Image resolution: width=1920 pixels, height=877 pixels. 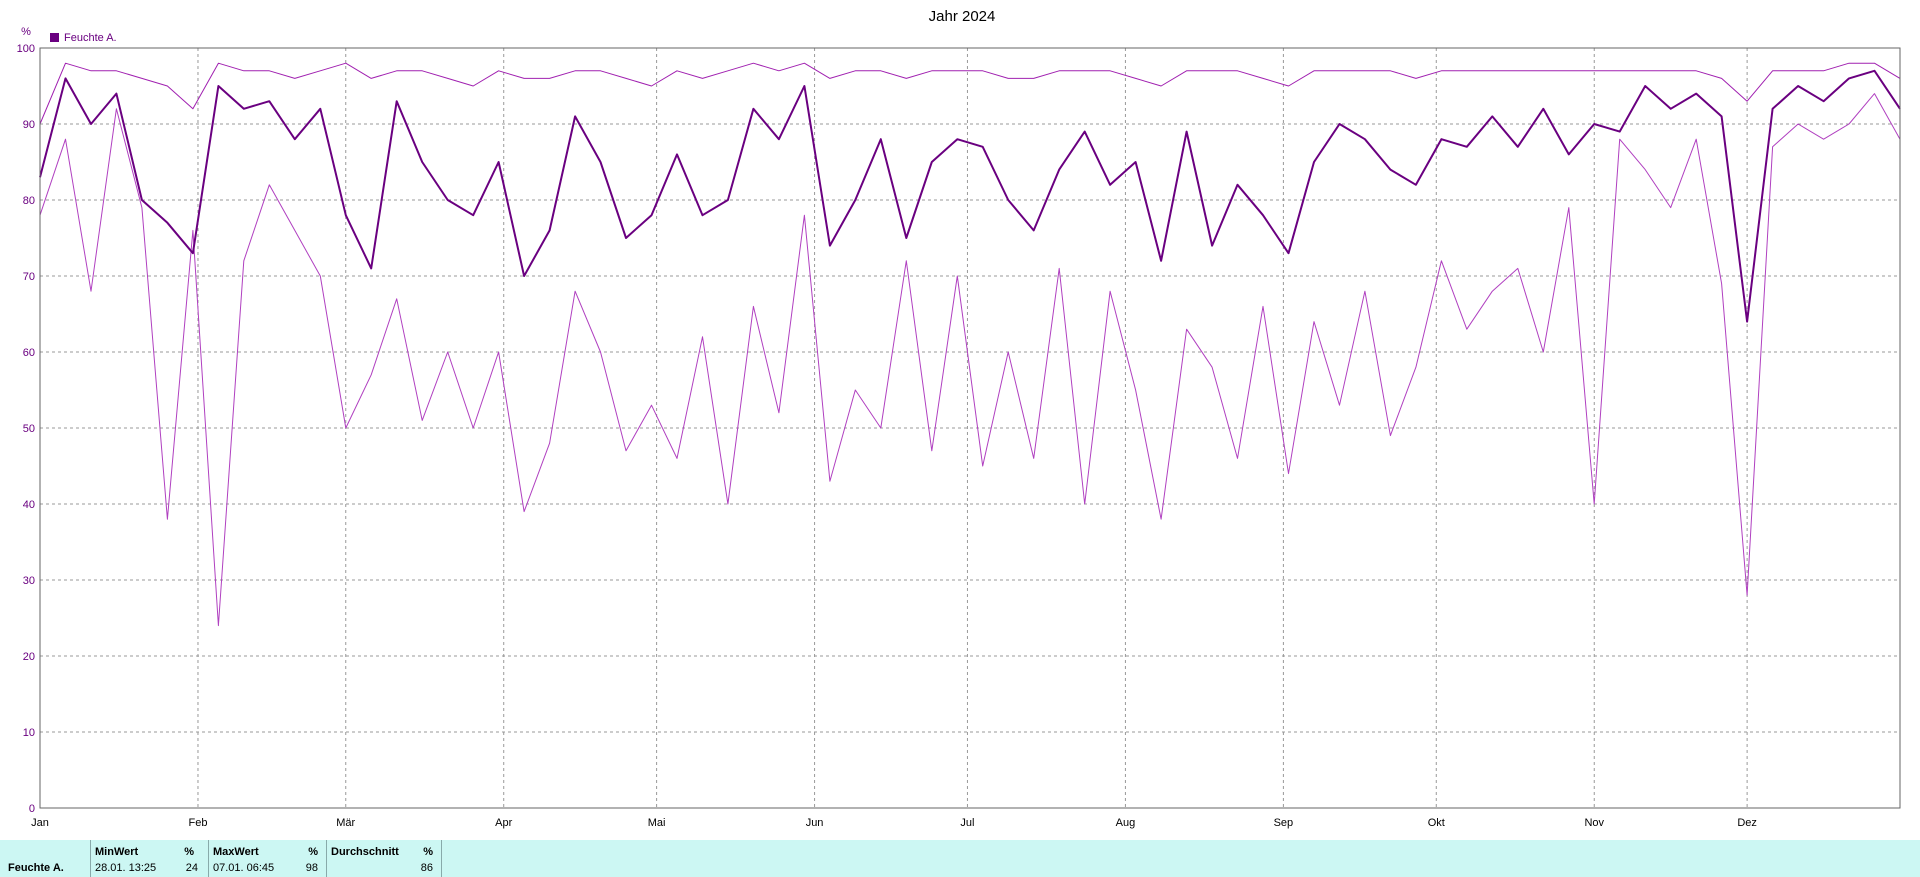 What do you see at coordinates (29, 429) in the screenshot?
I see `y-tick-label: 50` at bounding box center [29, 429].